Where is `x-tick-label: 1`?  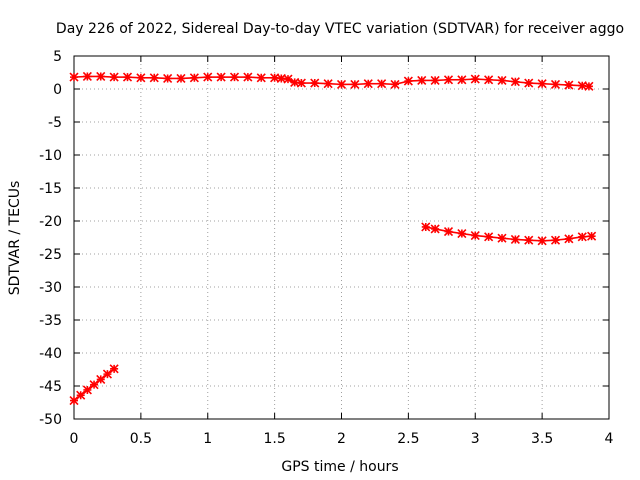 x-tick-label: 1 is located at coordinates (207, 439).